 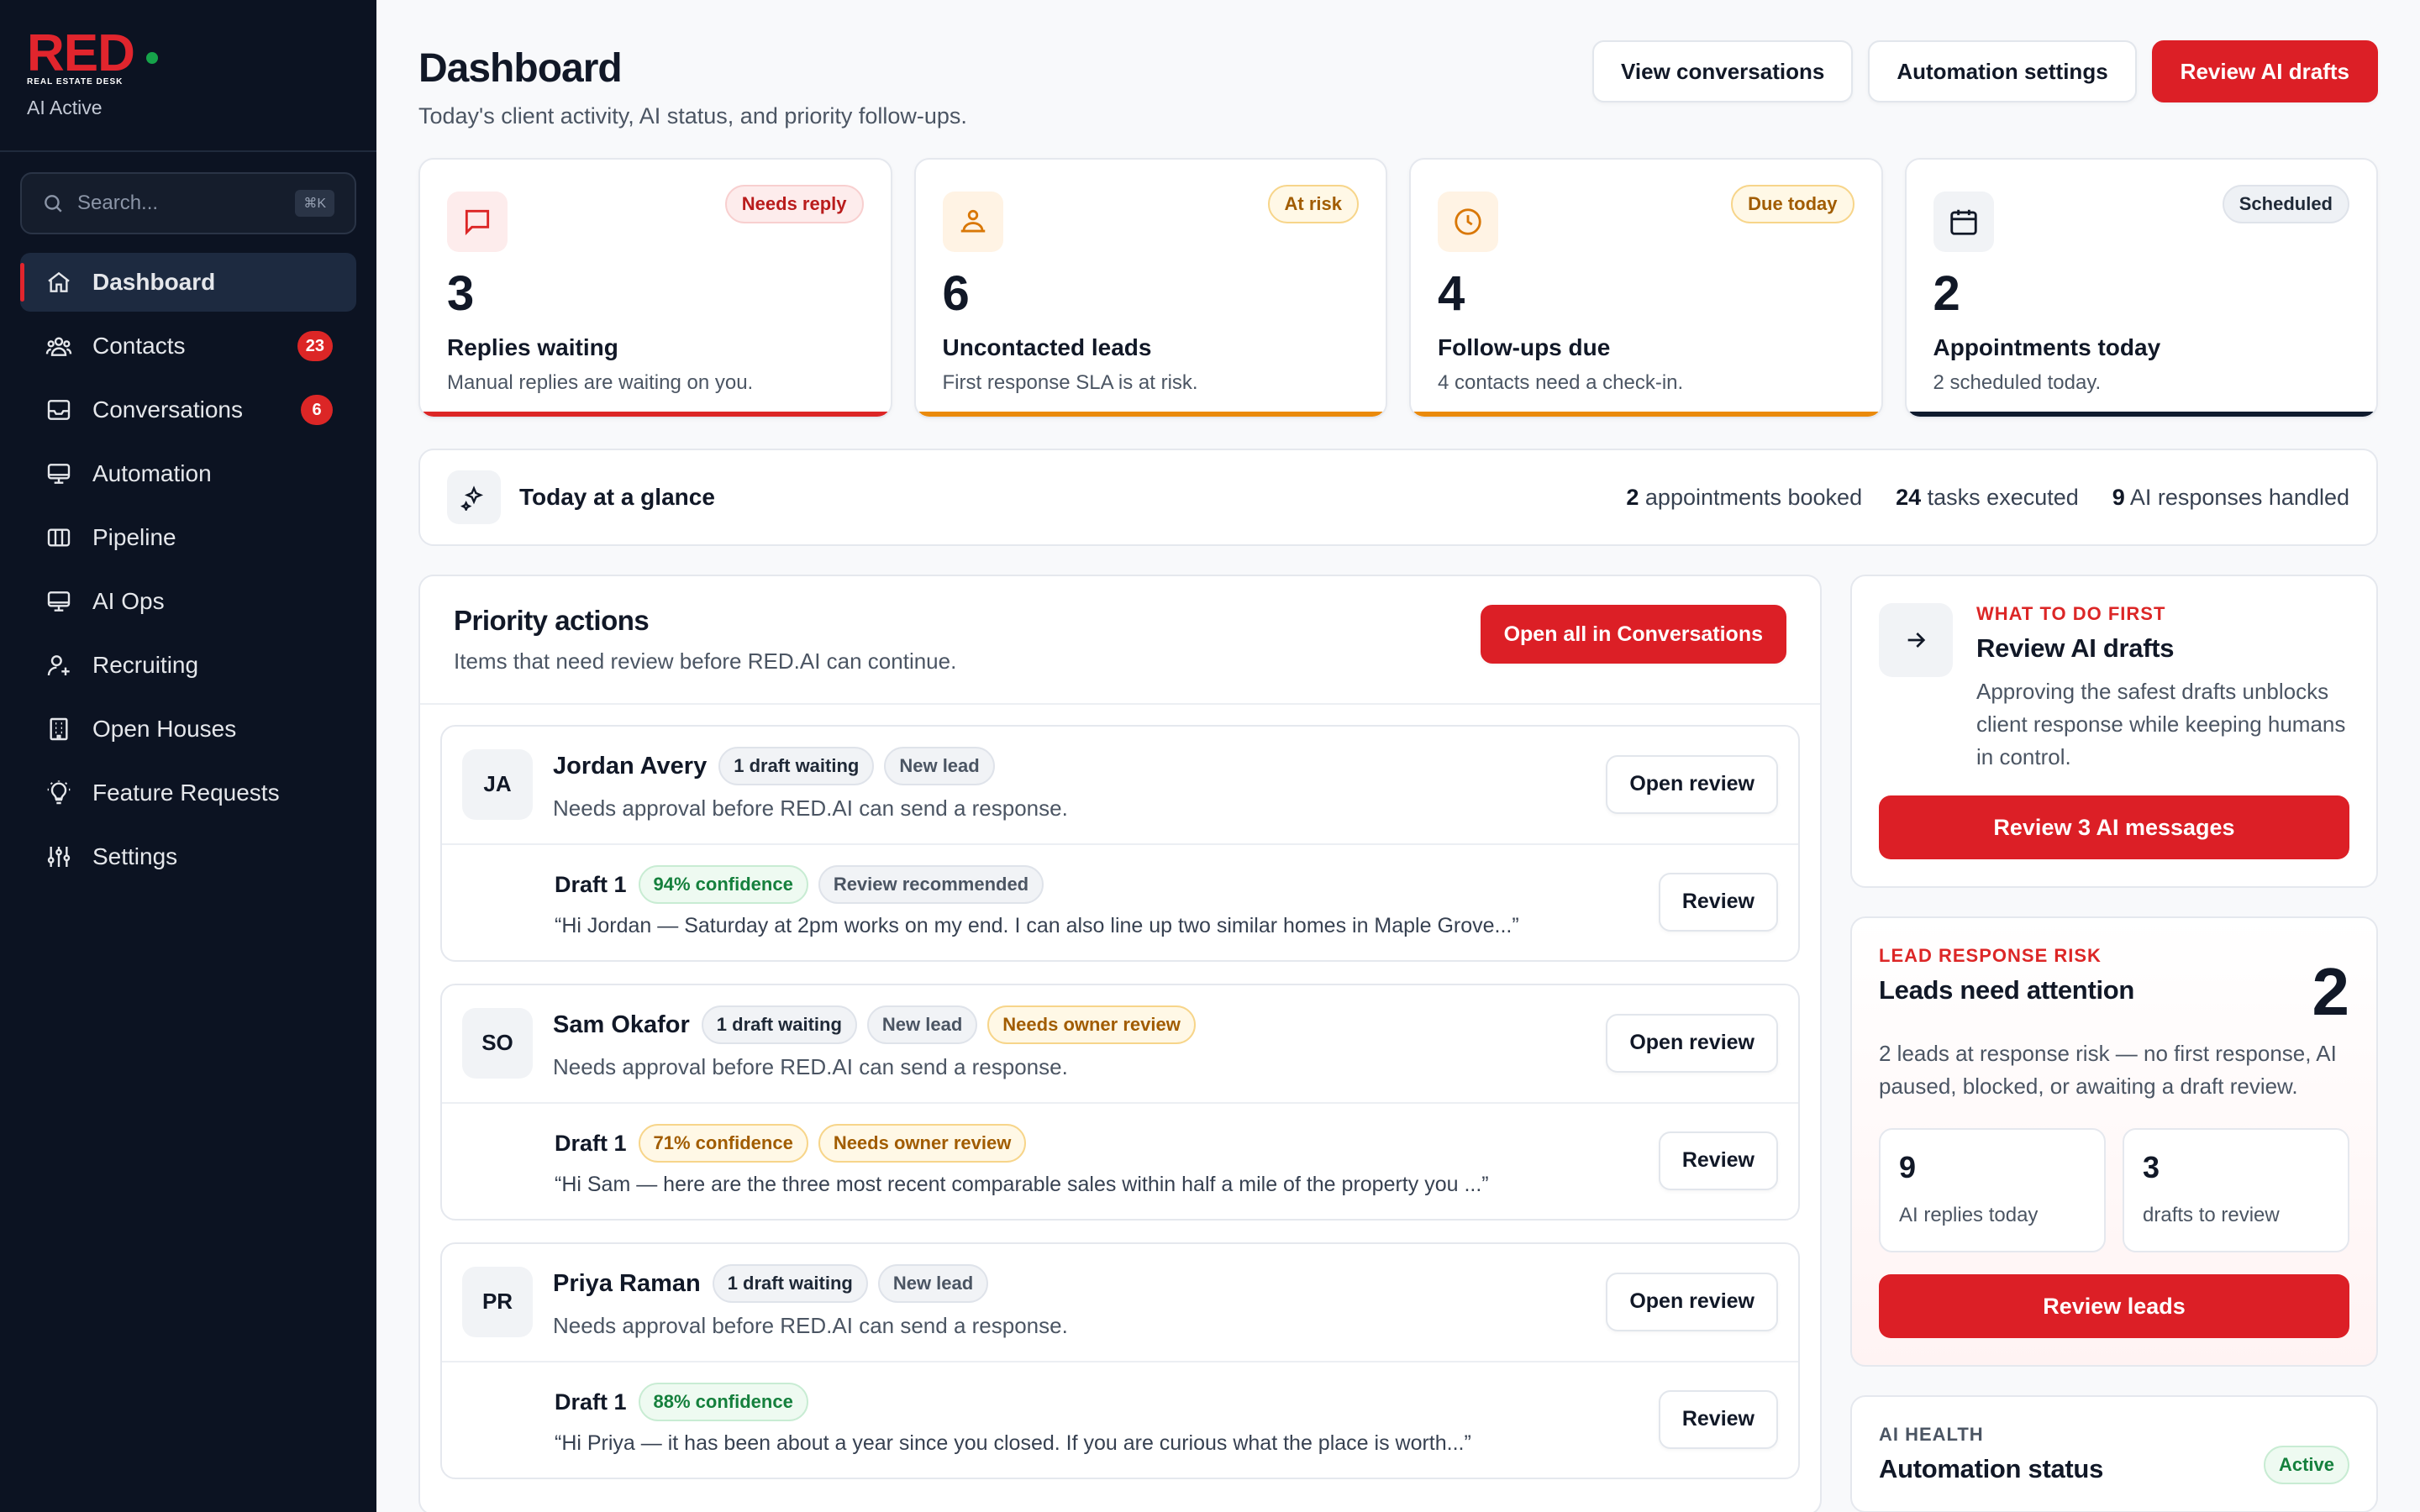 I want to click on review-ai-messages-button: Review 3 AI messages, so click(x=2114, y=827).